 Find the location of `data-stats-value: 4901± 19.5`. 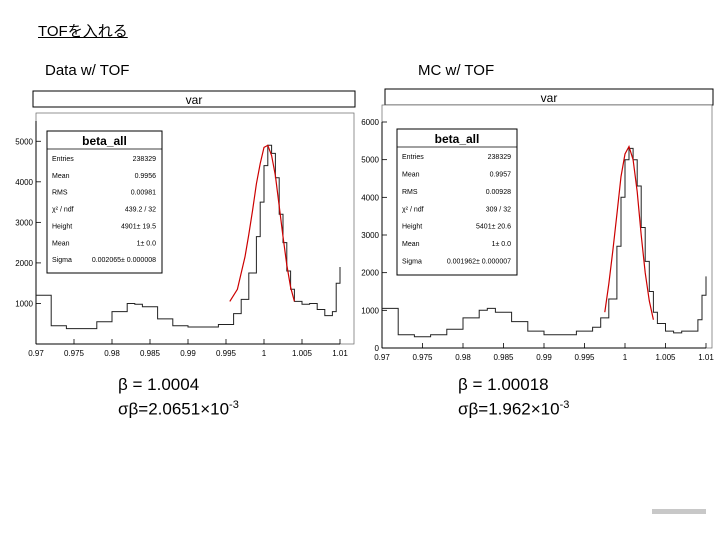

data-stats-value: 4901± 19.5 is located at coordinates (138, 226).